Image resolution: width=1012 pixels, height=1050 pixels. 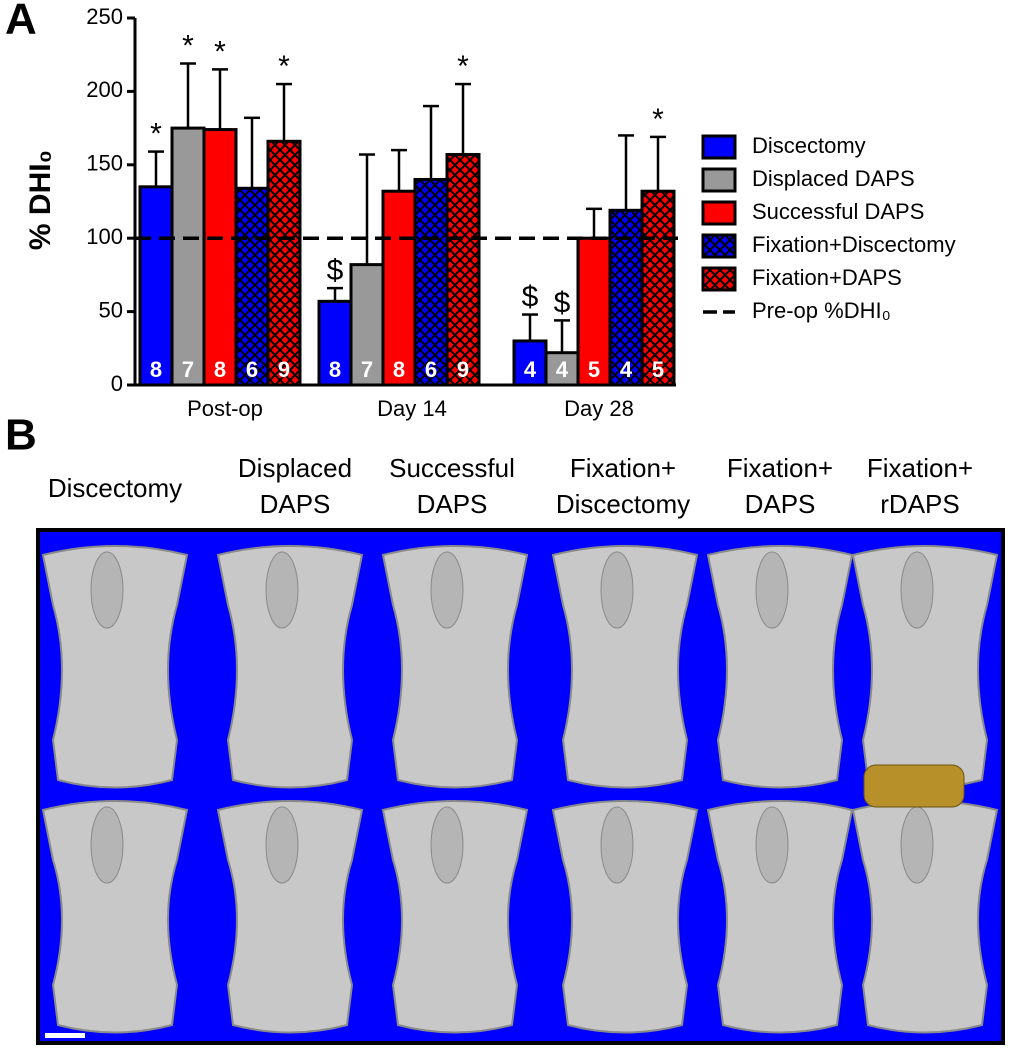 I want to click on y-tick-label: 50, so click(x=111, y=309).